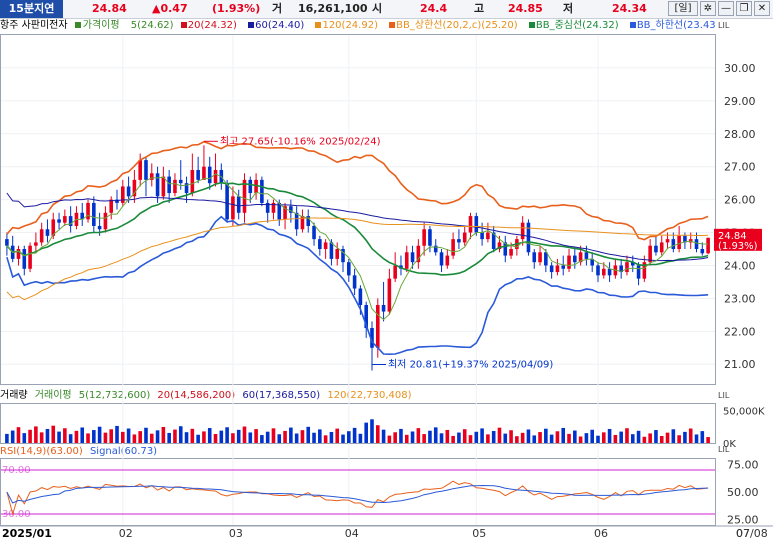  What do you see at coordinates (744, 8) in the screenshot?
I see `restore-icon: ❐` at bounding box center [744, 8].